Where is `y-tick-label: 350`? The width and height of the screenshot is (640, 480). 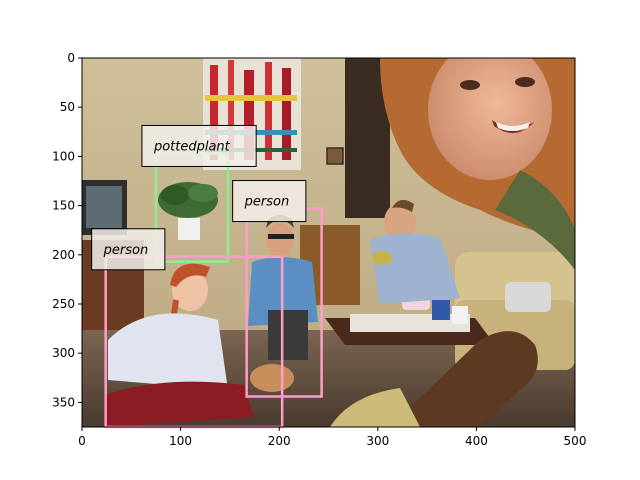
y-tick-label: 350 is located at coordinates (63, 402).